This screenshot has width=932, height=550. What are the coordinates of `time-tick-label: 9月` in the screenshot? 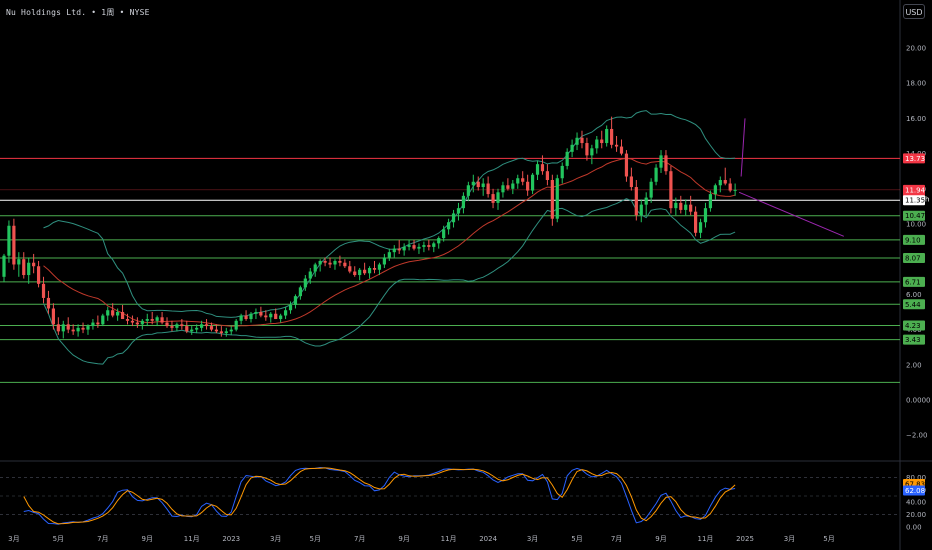 It's located at (147, 539).